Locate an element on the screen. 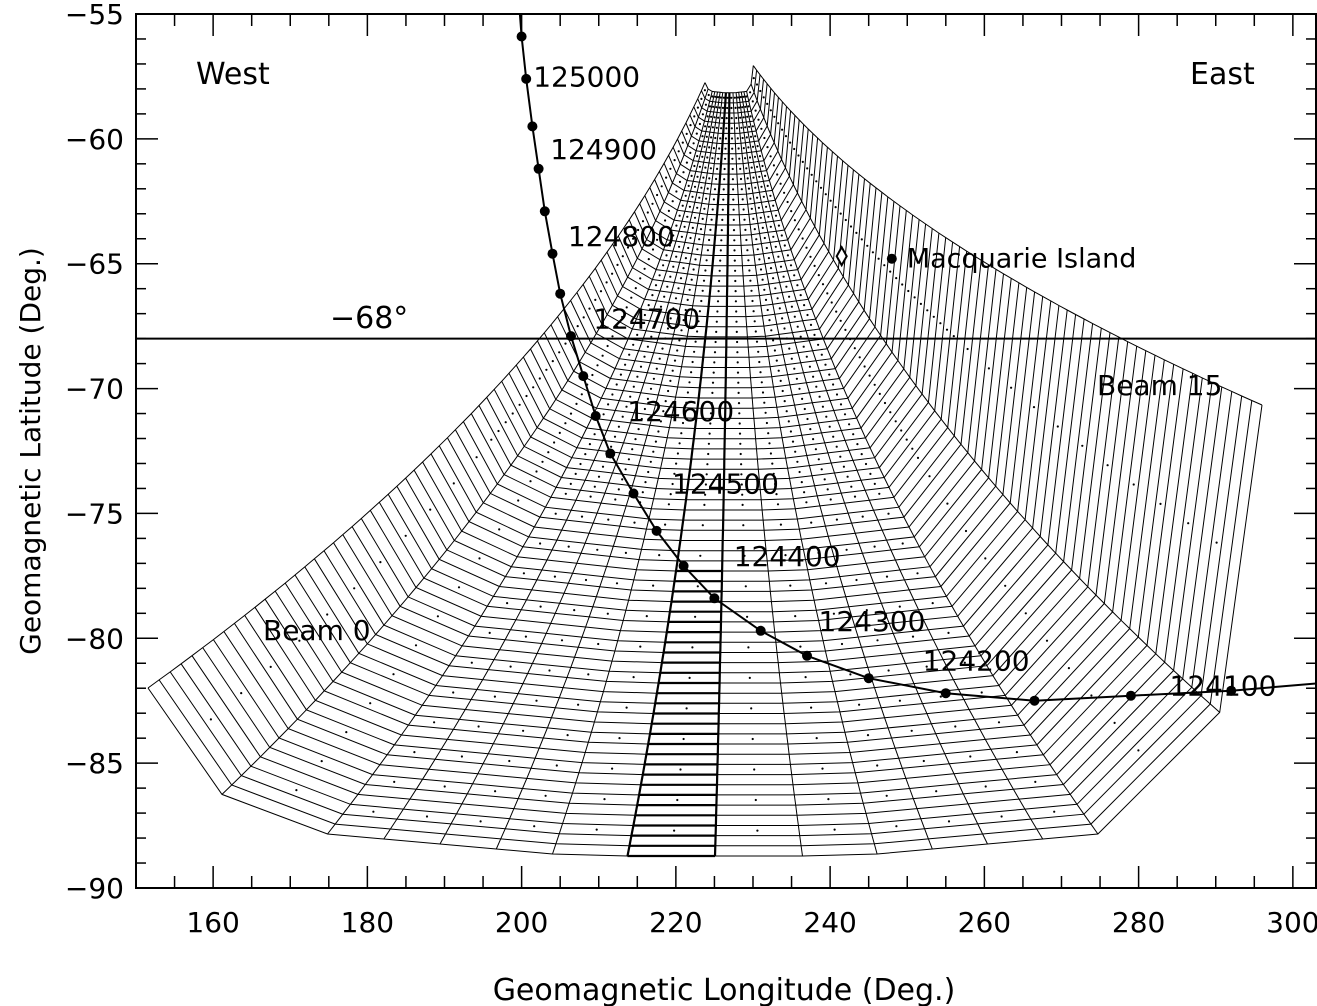 This screenshot has height=1006, width=1317. y-tick-label: −80 is located at coordinates (94, 638).